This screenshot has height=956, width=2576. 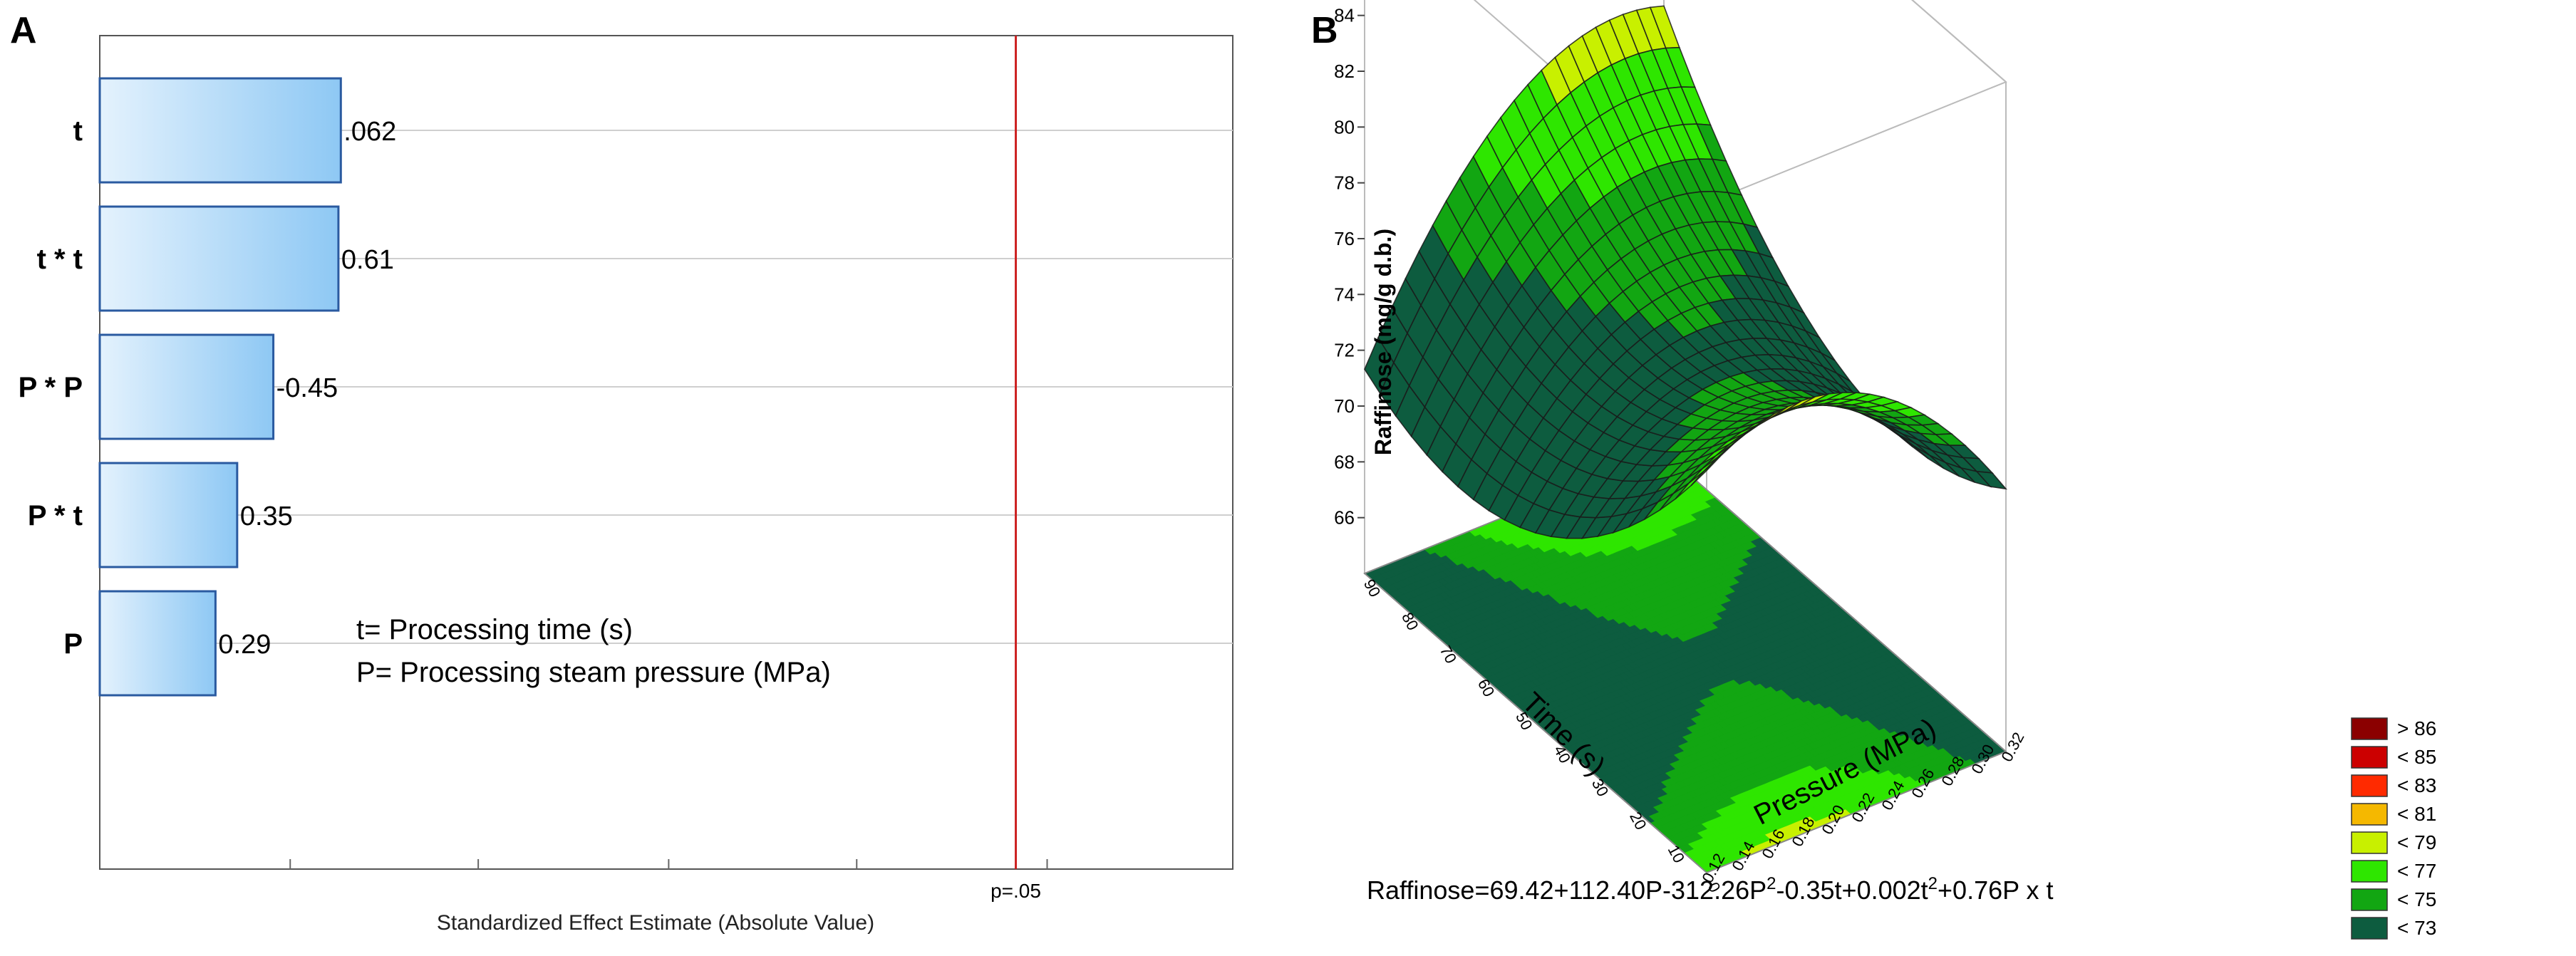 I want to click on surface-patch, so click(x=1991, y=480).